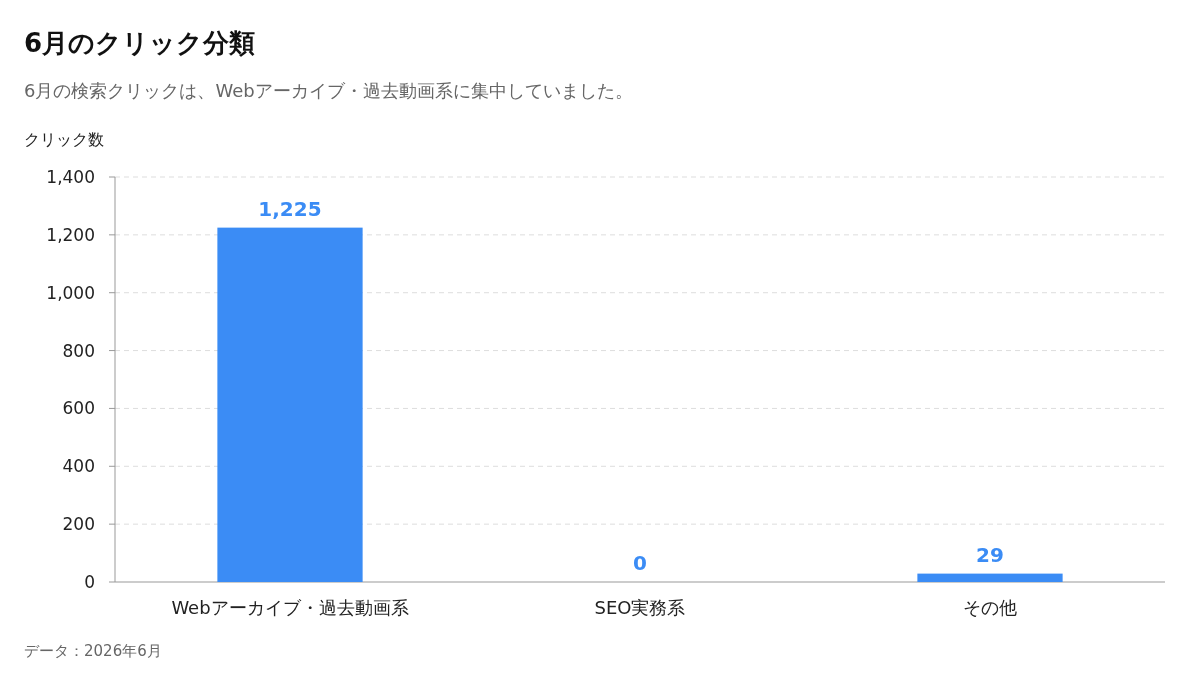  Describe the element at coordinates (78, 466) in the screenshot. I see `y-tick-label: 400` at that location.